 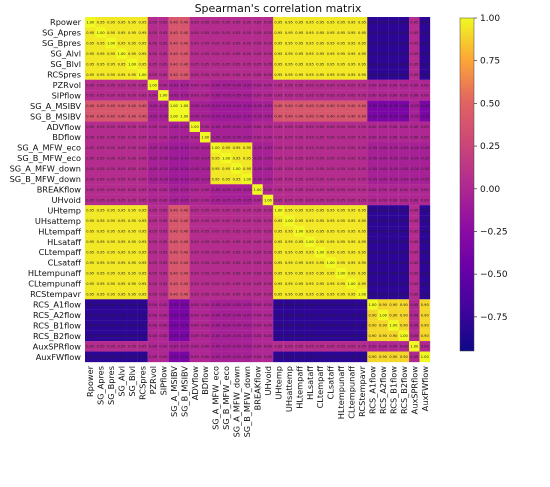 What do you see at coordinates (383, 315) in the screenshot?
I see `heatmap-cell-value: 1.00` at bounding box center [383, 315].